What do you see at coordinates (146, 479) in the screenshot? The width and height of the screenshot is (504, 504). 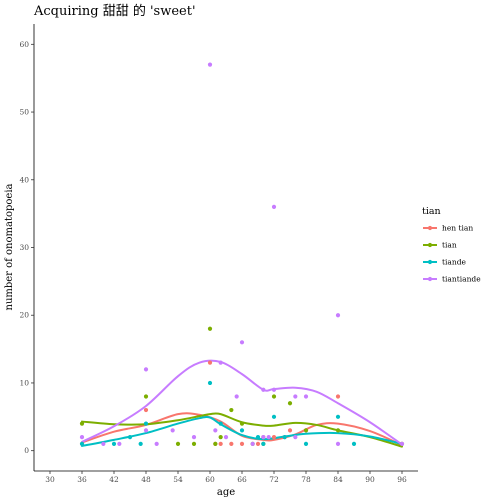 I see `x-tick-label: 48` at bounding box center [146, 479].